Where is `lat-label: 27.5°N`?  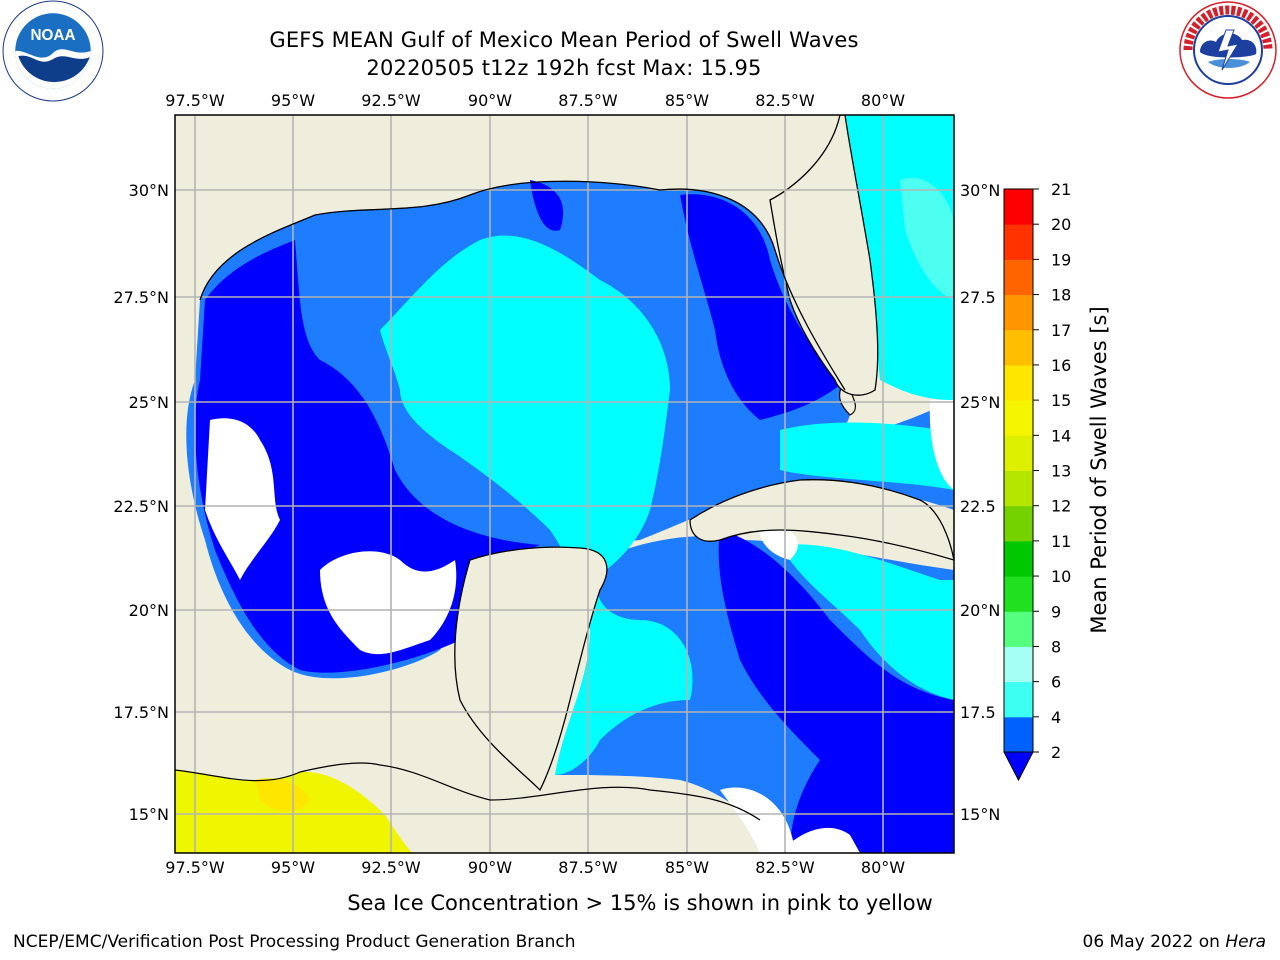
lat-label: 27.5°N is located at coordinates (141, 297).